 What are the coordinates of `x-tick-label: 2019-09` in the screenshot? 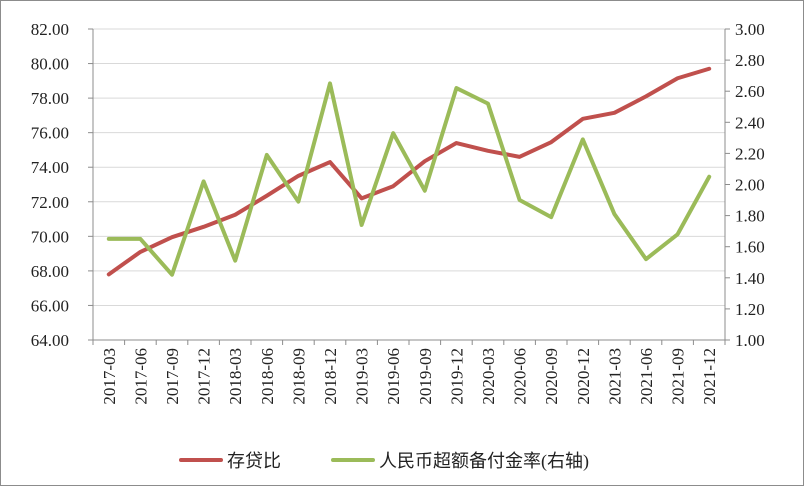 It's located at (425, 376).